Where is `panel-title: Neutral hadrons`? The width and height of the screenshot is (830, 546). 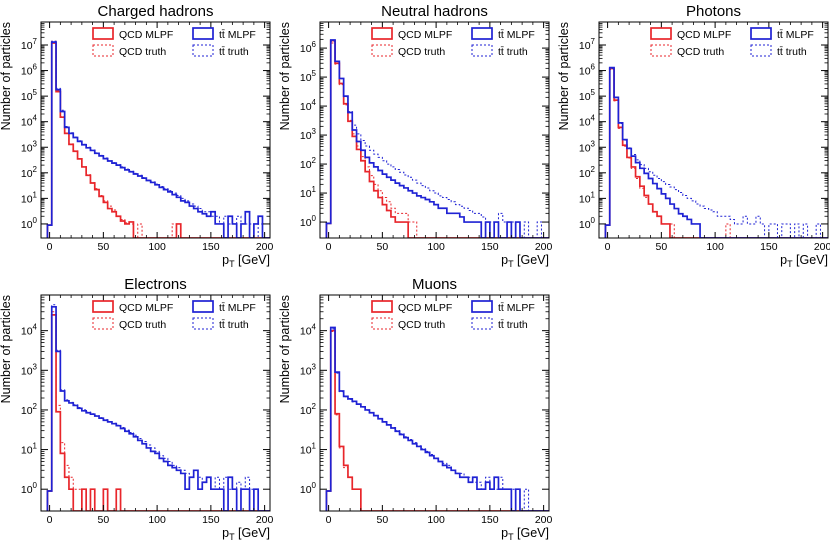
panel-title: Neutral hadrons is located at coordinates (434, 11).